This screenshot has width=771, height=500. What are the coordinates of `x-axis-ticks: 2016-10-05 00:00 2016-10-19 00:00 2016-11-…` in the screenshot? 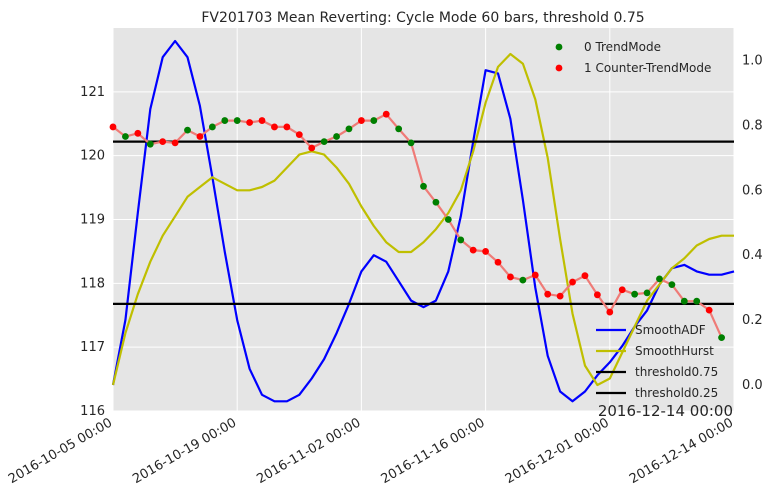 It's located at (371, 451).